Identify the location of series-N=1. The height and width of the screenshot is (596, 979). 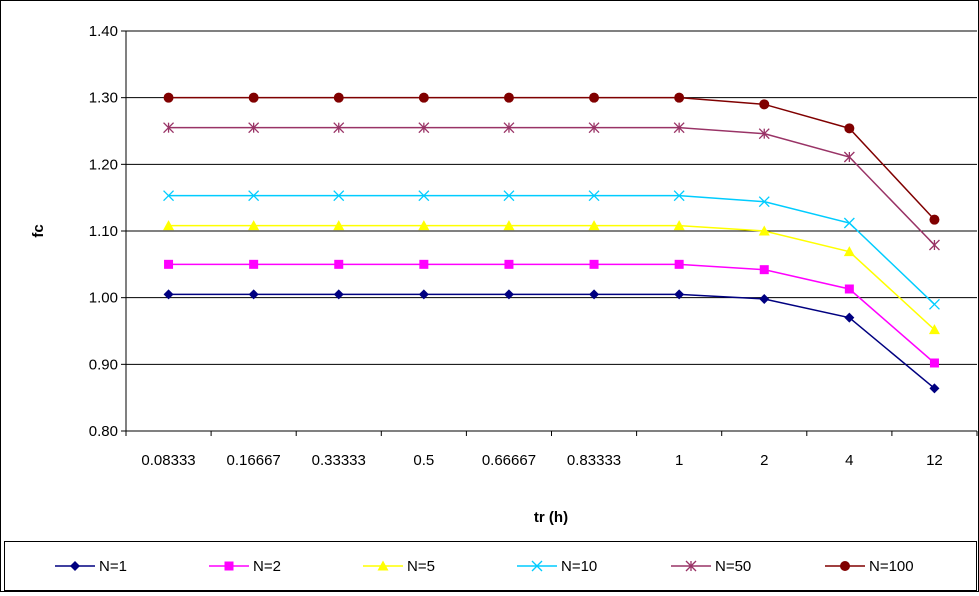
(551, 341).